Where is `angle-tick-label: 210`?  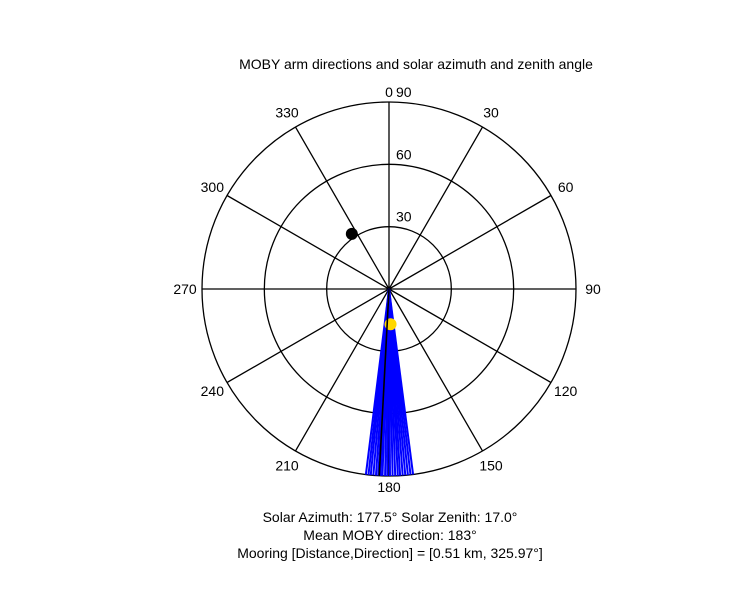
angle-tick-label: 210 is located at coordinates (287, 466).